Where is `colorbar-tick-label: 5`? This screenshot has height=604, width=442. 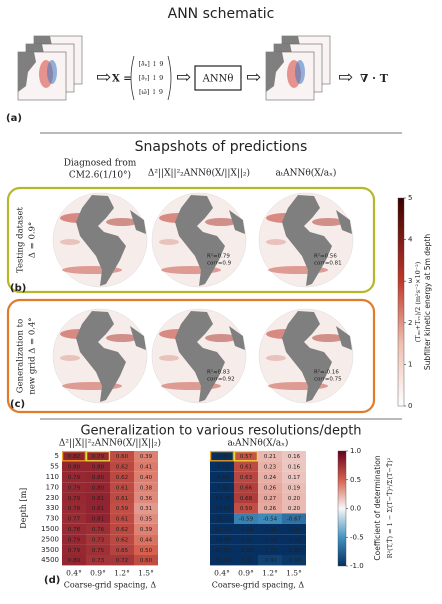 colorbar-tick-label: 5 is located at coordinates (410, 198).